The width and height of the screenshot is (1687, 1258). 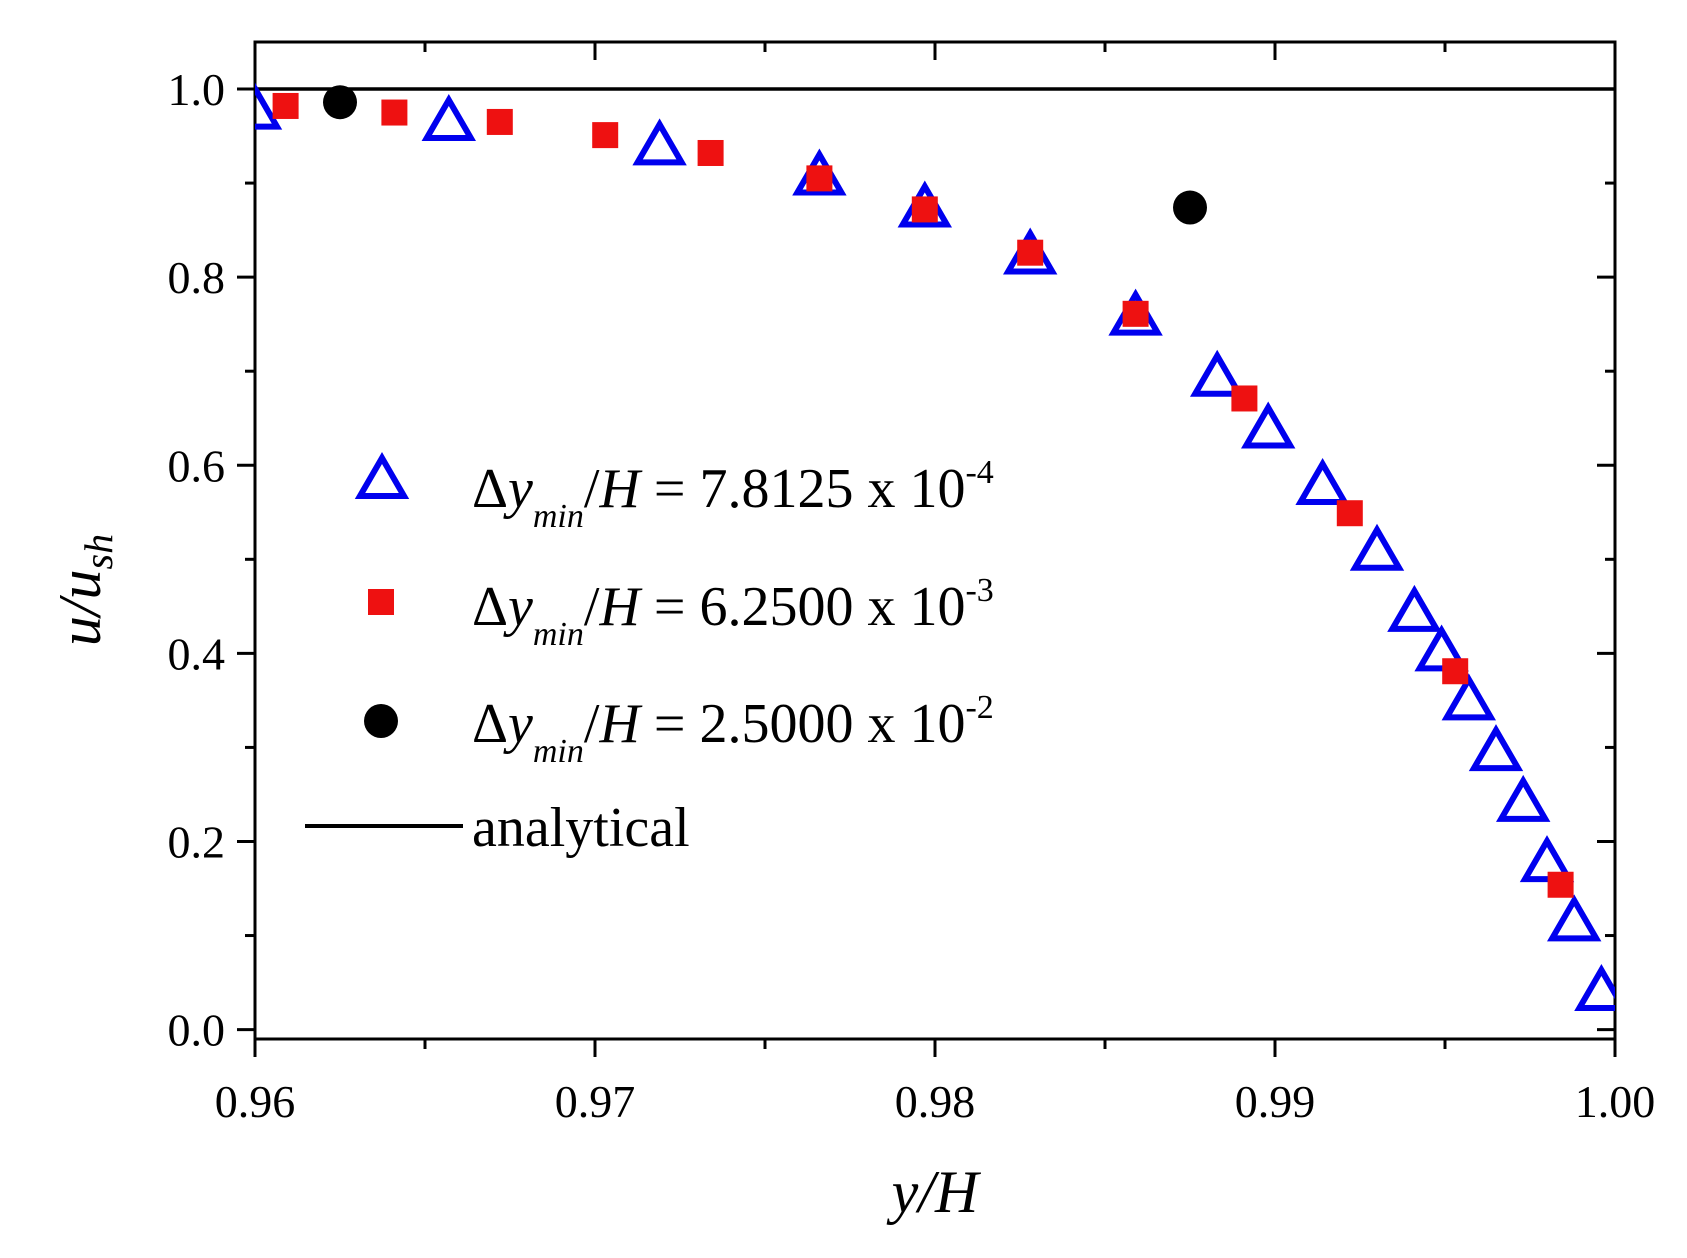 What do you see at coordinates (197, 465) in the screenshot?
I see `y-tick-label: 0.6` at bounding box center [197, 465].